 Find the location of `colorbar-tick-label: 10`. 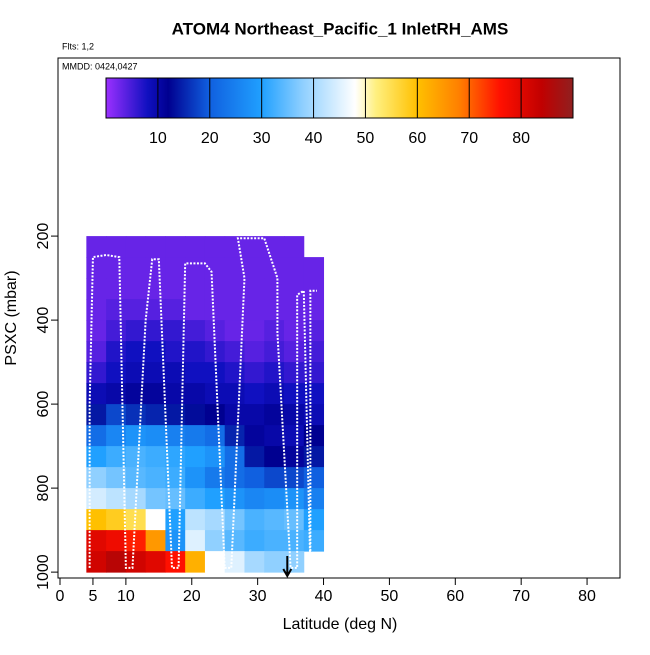

colorbar-tick-label: 10 is located at coordinates (158, 138).